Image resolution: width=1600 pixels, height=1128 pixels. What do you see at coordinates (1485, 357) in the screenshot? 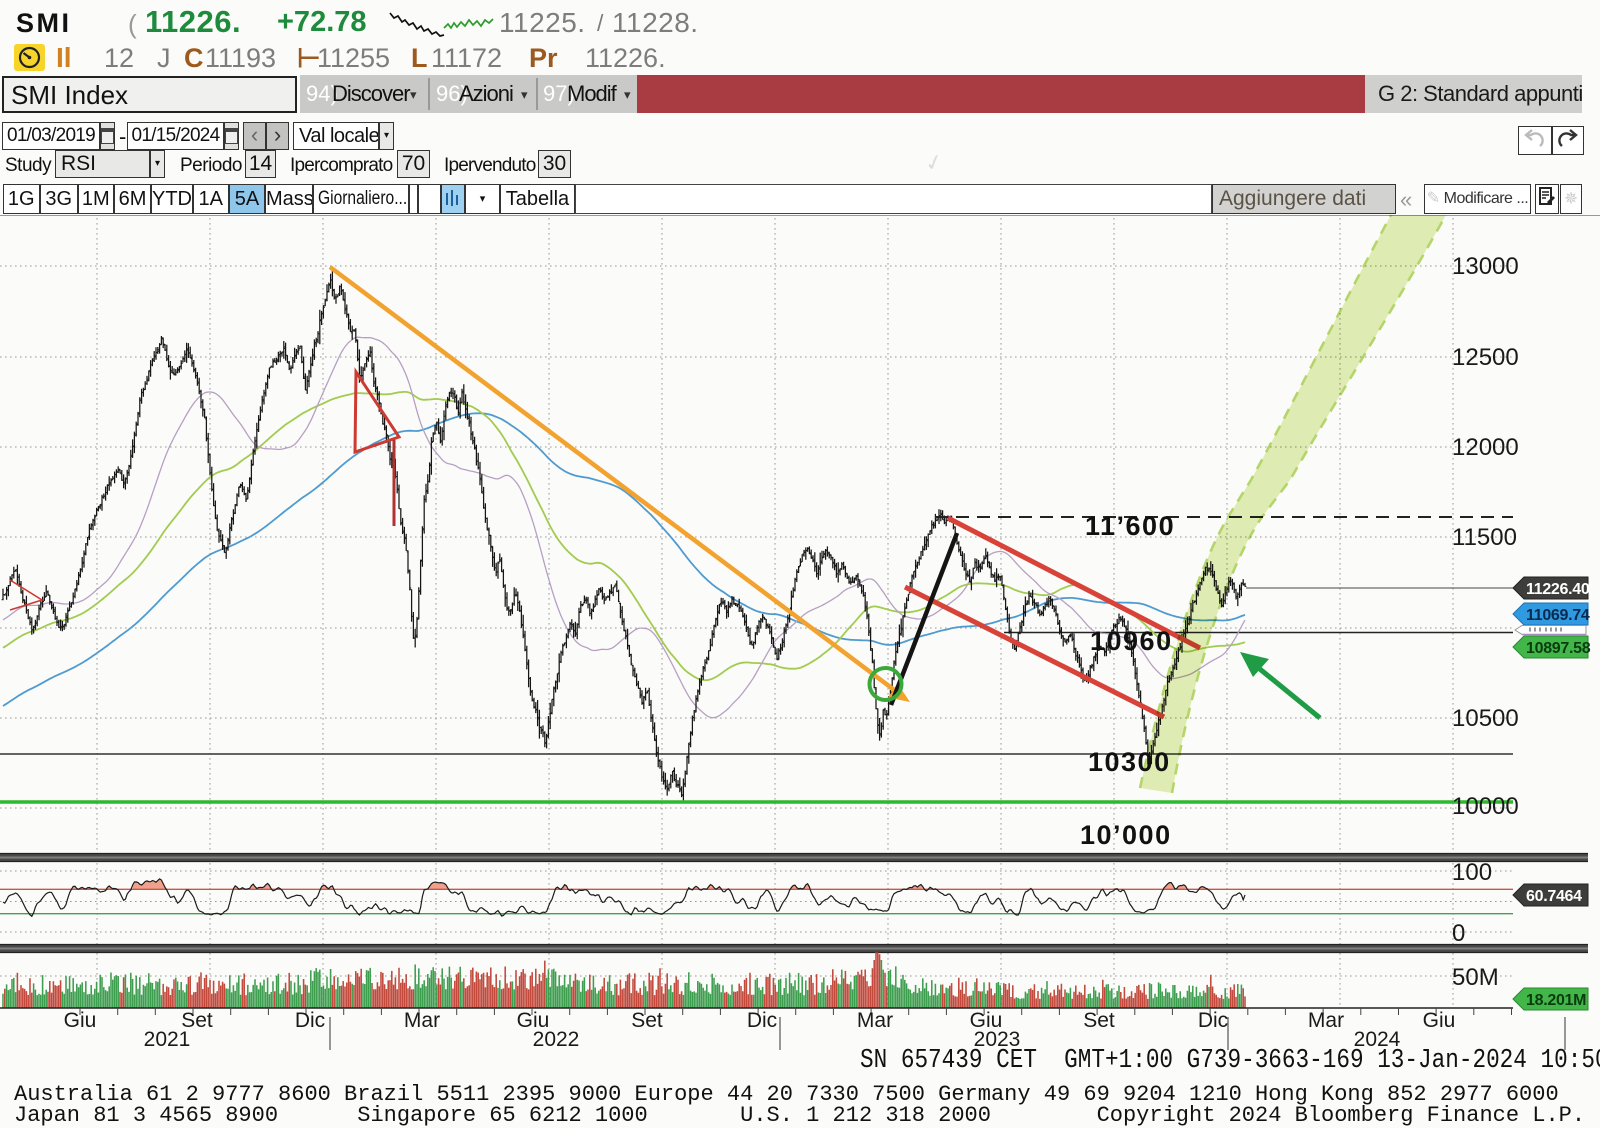
I see `svg-text: 12500` at bounding box center [1485, 357].